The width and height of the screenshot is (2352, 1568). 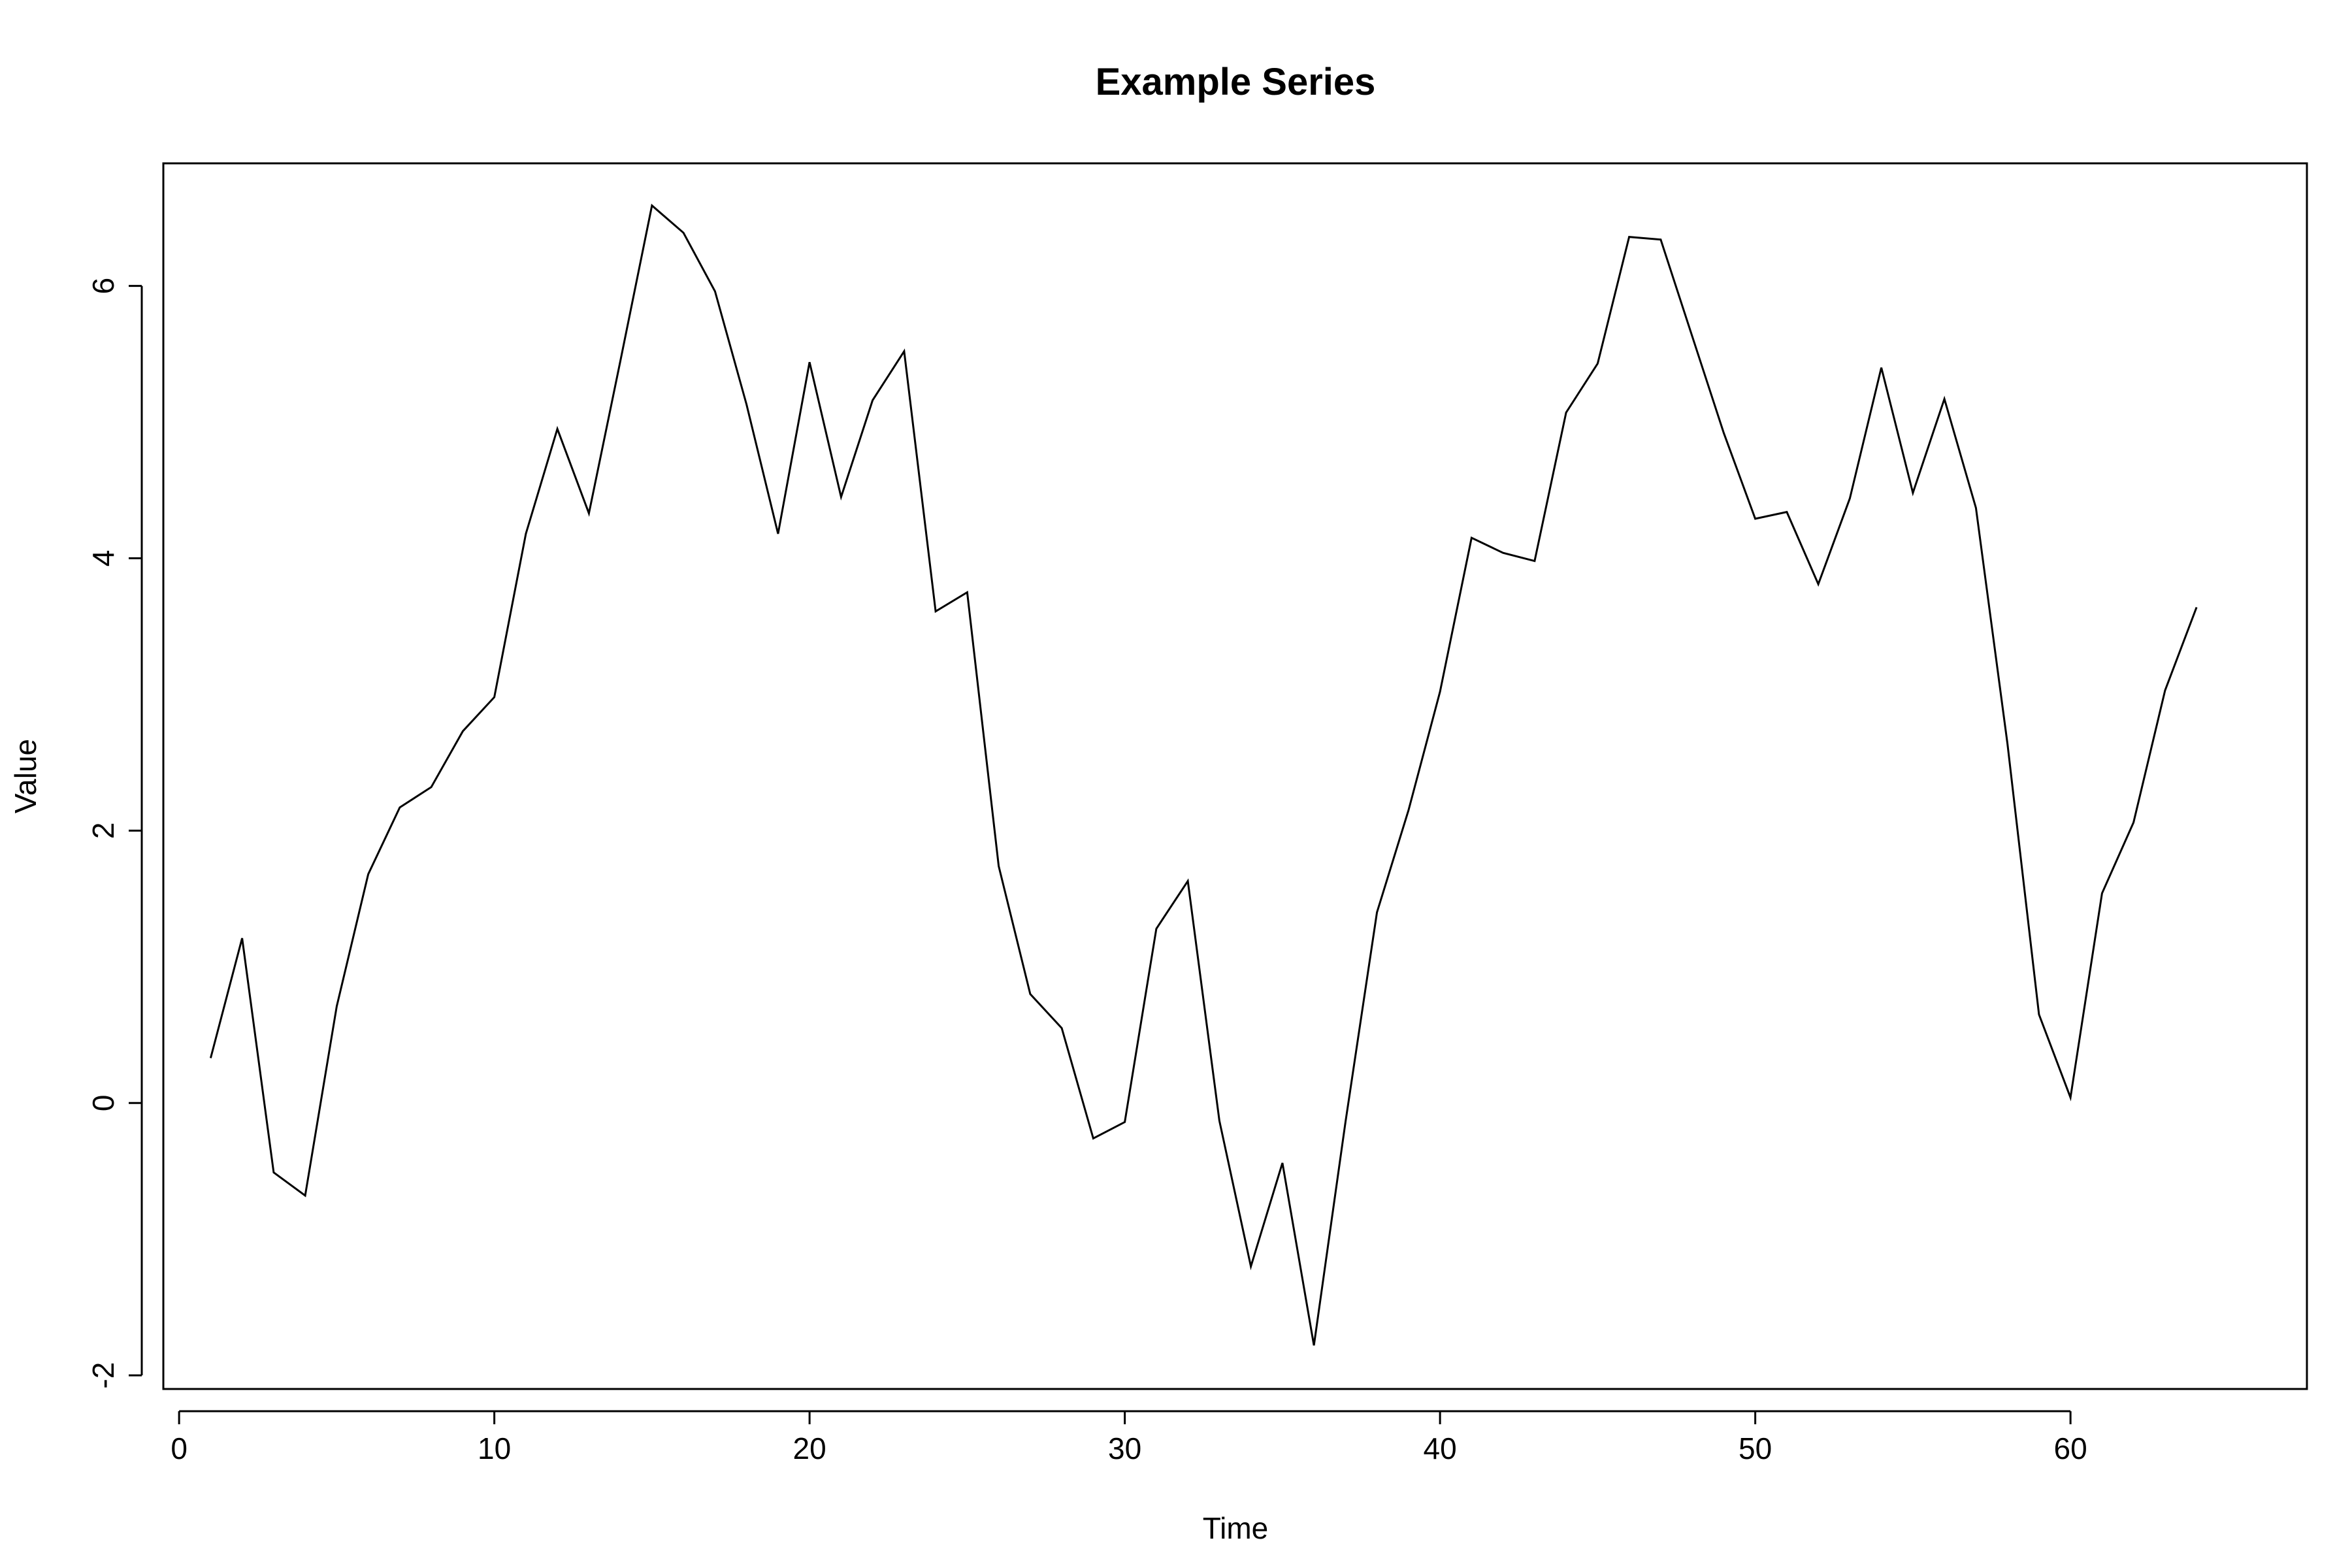 What do you see at coordinates (1124, 1448) in the screenshot?
I see `x-tick-label: 30` at bounding box center [1124, 1448].